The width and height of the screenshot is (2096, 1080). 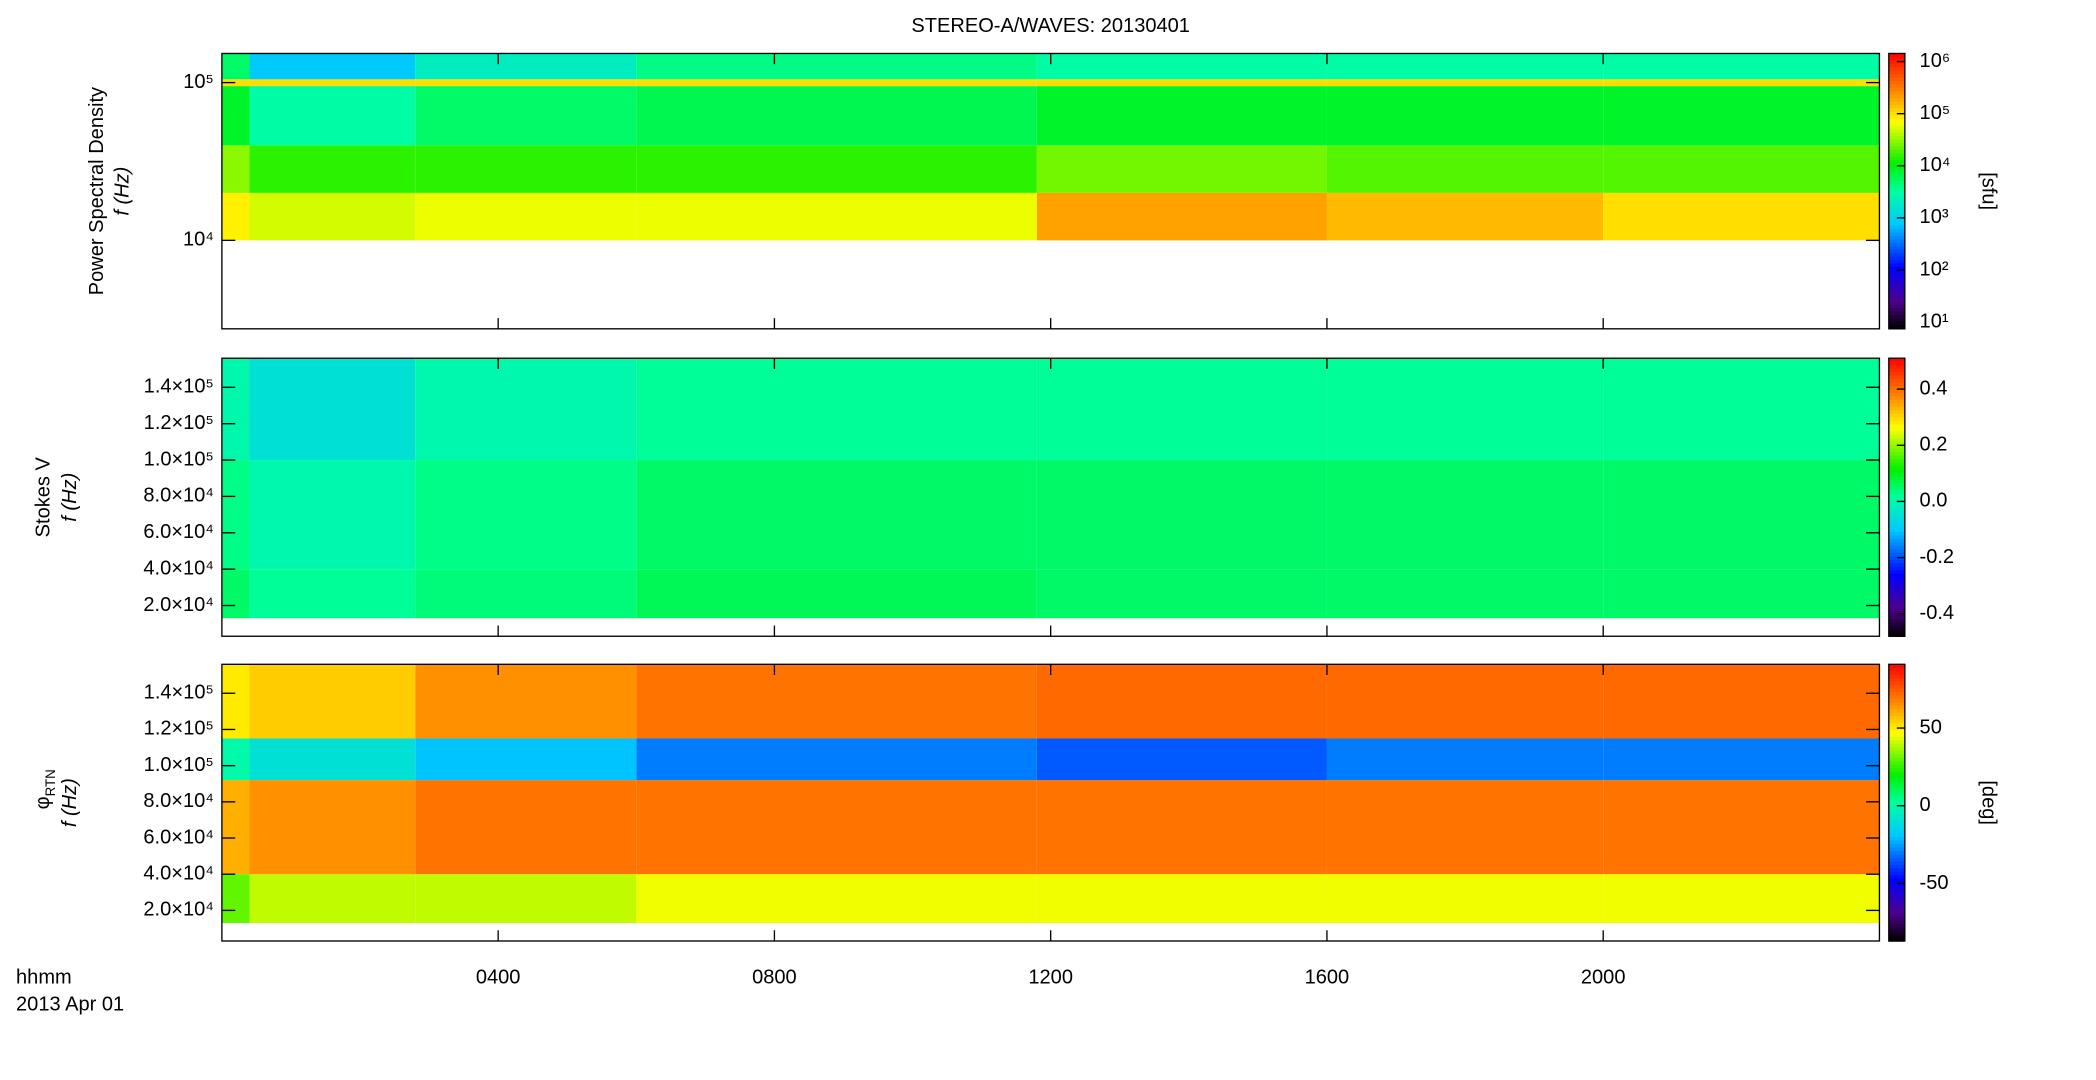 I want to click on colorbar-tick-label: 10³, so click(x=1934, y=217).